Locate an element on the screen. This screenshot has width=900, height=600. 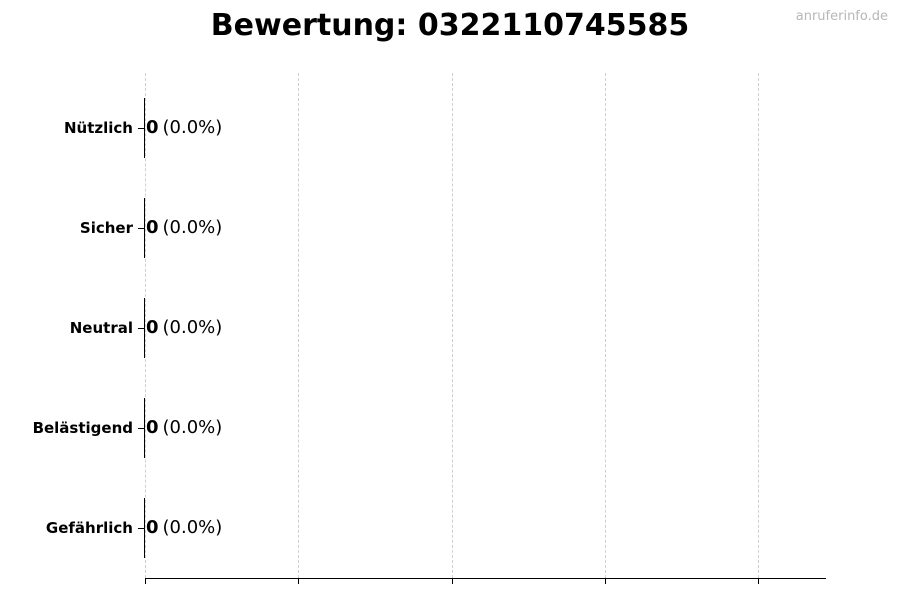
bar-percent-sicher: (0.0%) is located at coordinates (192, 227).